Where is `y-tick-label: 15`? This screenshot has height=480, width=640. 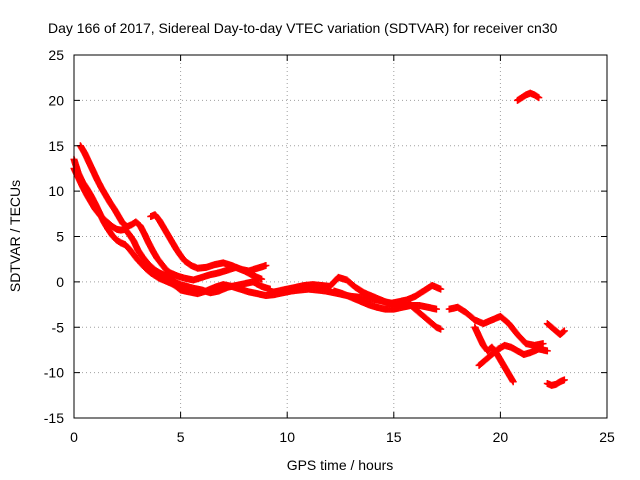
y-tick-label: 15 is located at coordinates (56, 146).